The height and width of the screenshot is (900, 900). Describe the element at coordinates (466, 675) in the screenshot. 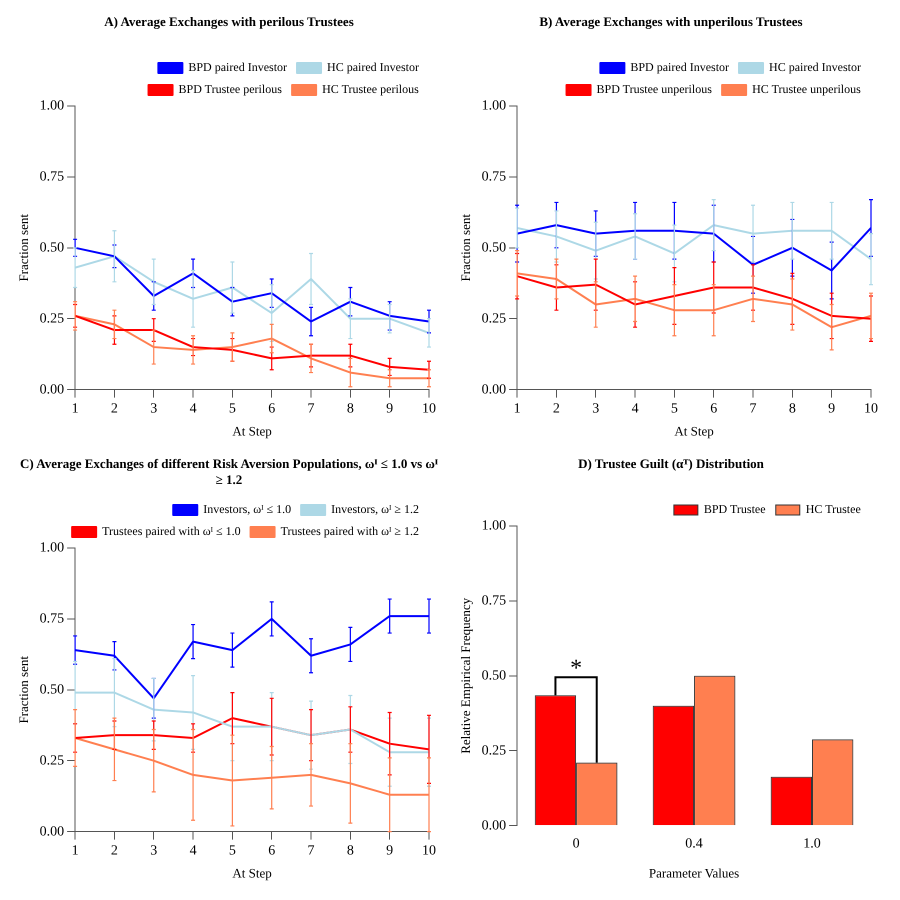

I see `y-axis-title: Relative Empirical Frequency` at that location.